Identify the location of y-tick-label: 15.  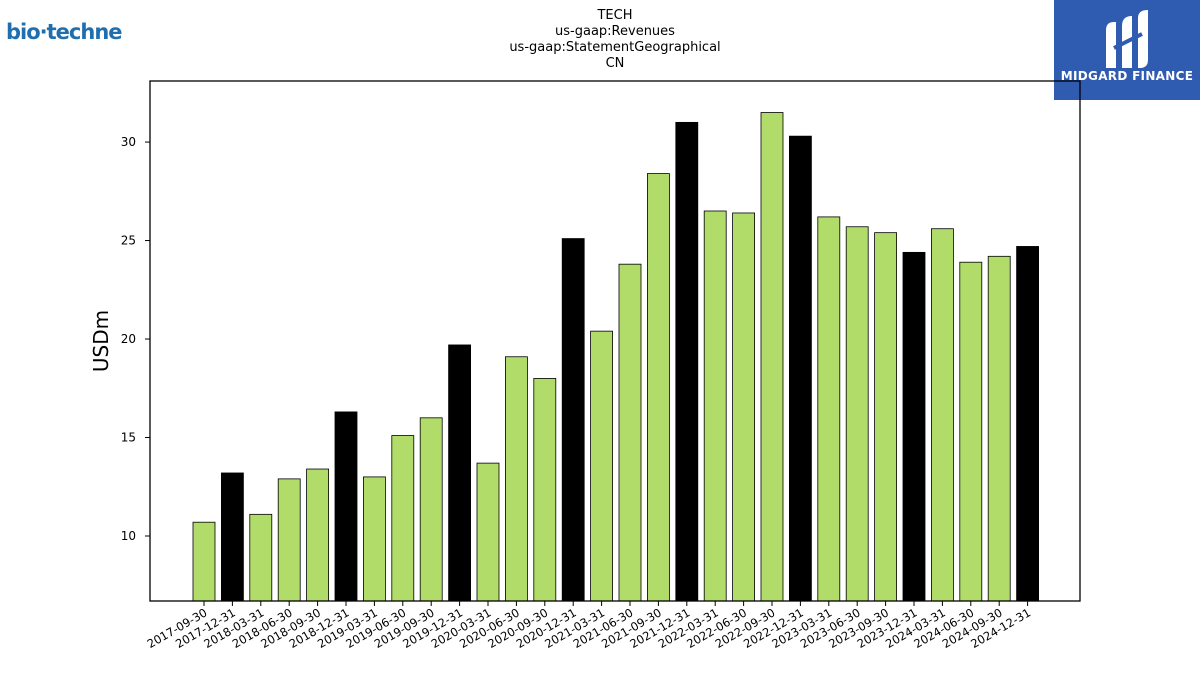
(128, 438).